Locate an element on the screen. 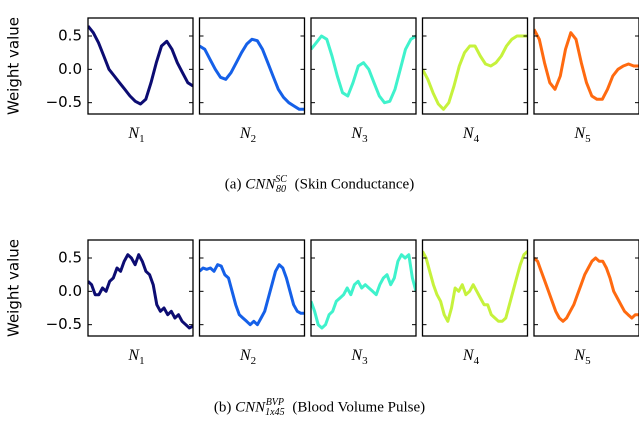  caption-sup: SC is located at coordinates (281, 179).